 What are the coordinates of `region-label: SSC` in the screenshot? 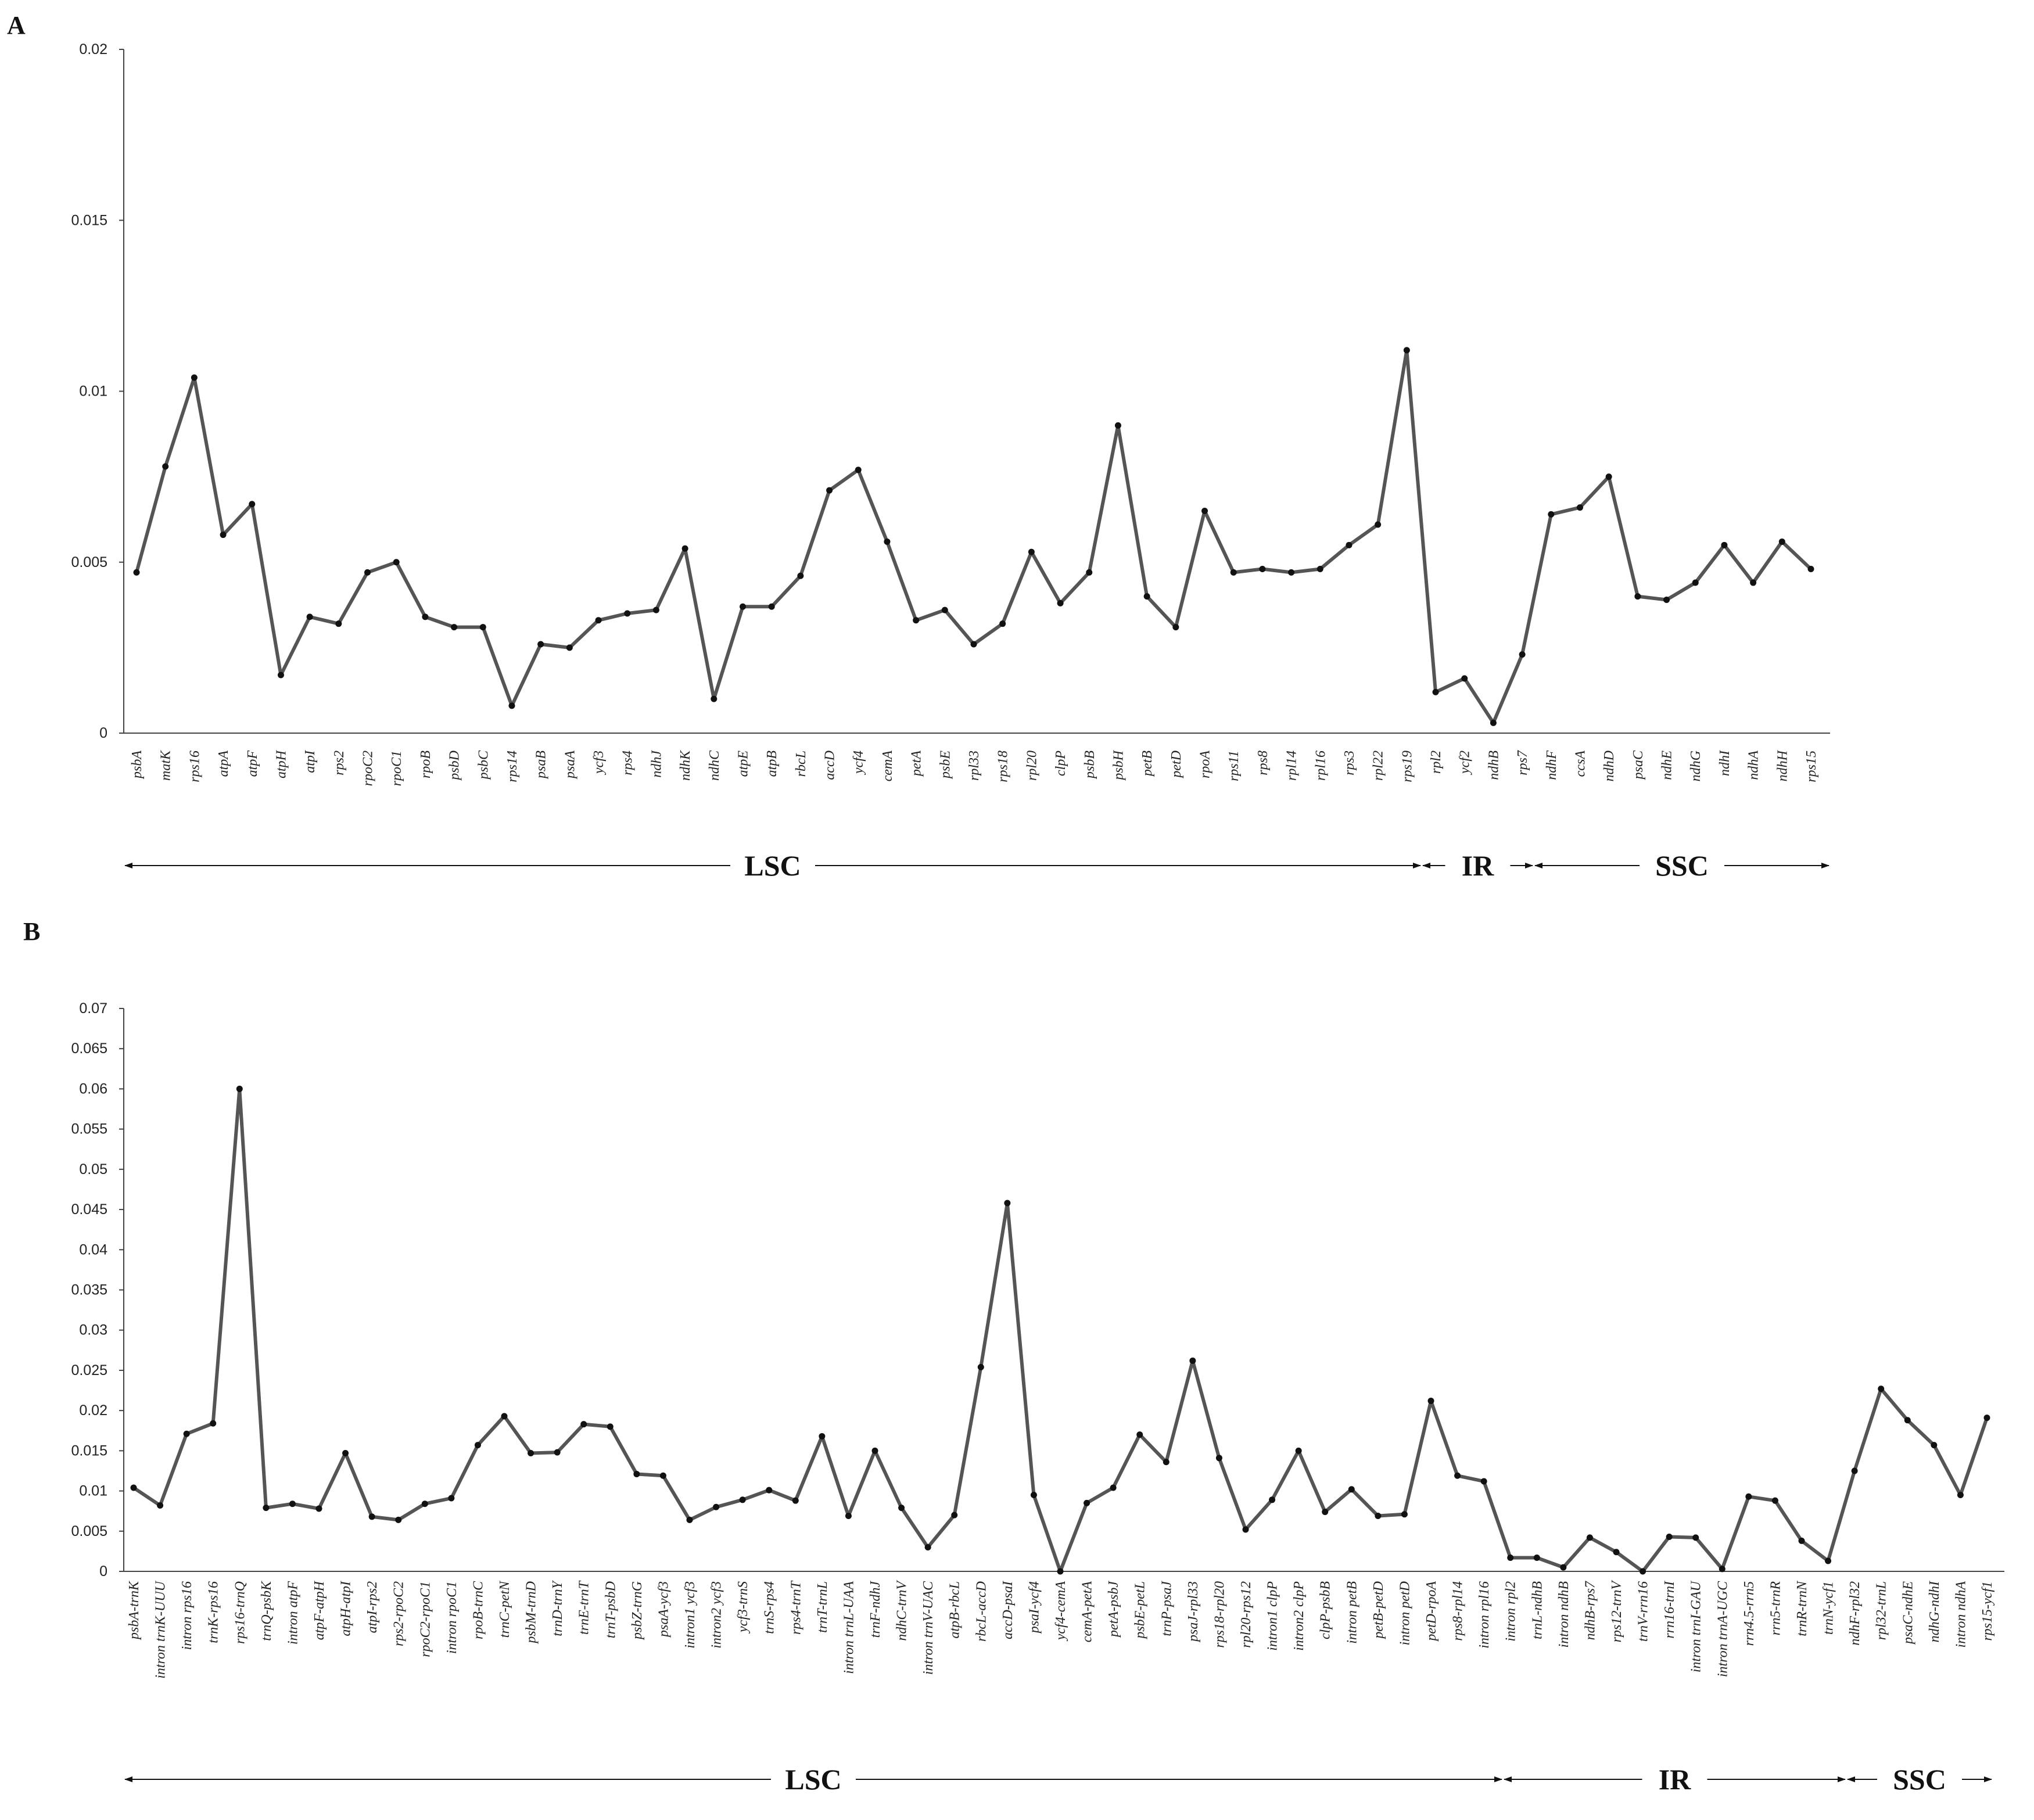 It's located at (1919, 1780).